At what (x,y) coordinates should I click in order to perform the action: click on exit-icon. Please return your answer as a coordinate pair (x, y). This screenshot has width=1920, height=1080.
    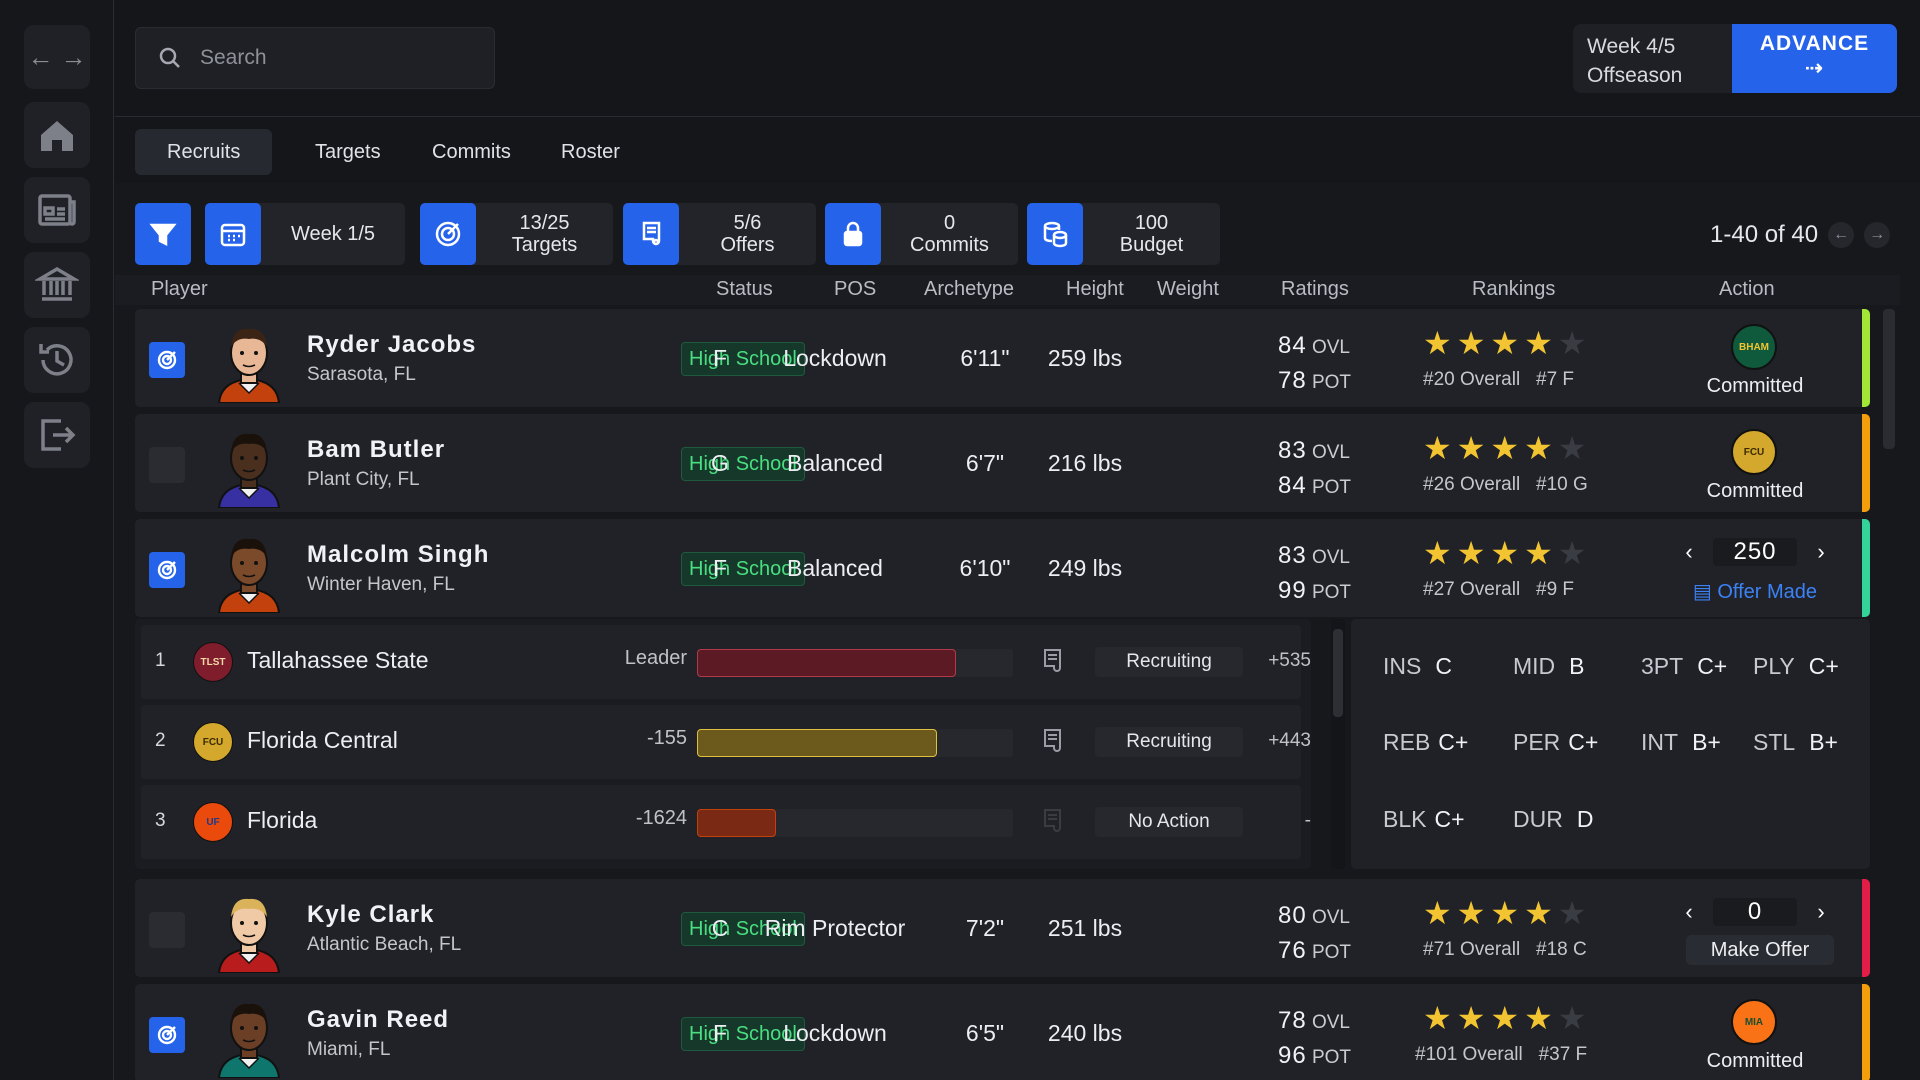
    Looking at the image, I should click on (58, 435).